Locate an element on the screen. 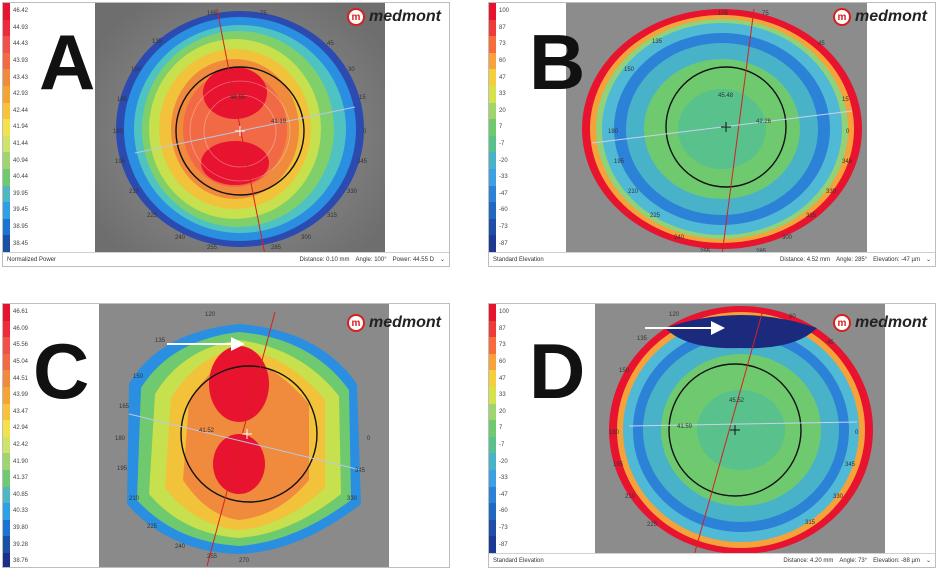 This screenshot has height=570, width=940. center-value: 41.59 is located at coordinates (685, 427).